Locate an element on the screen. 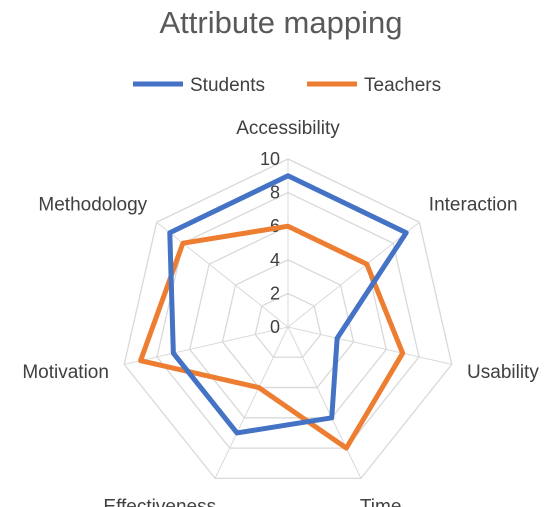 This screenshot has width=550, height=507. chart-title: Attribute mapping is located at coordinates (281, 22).